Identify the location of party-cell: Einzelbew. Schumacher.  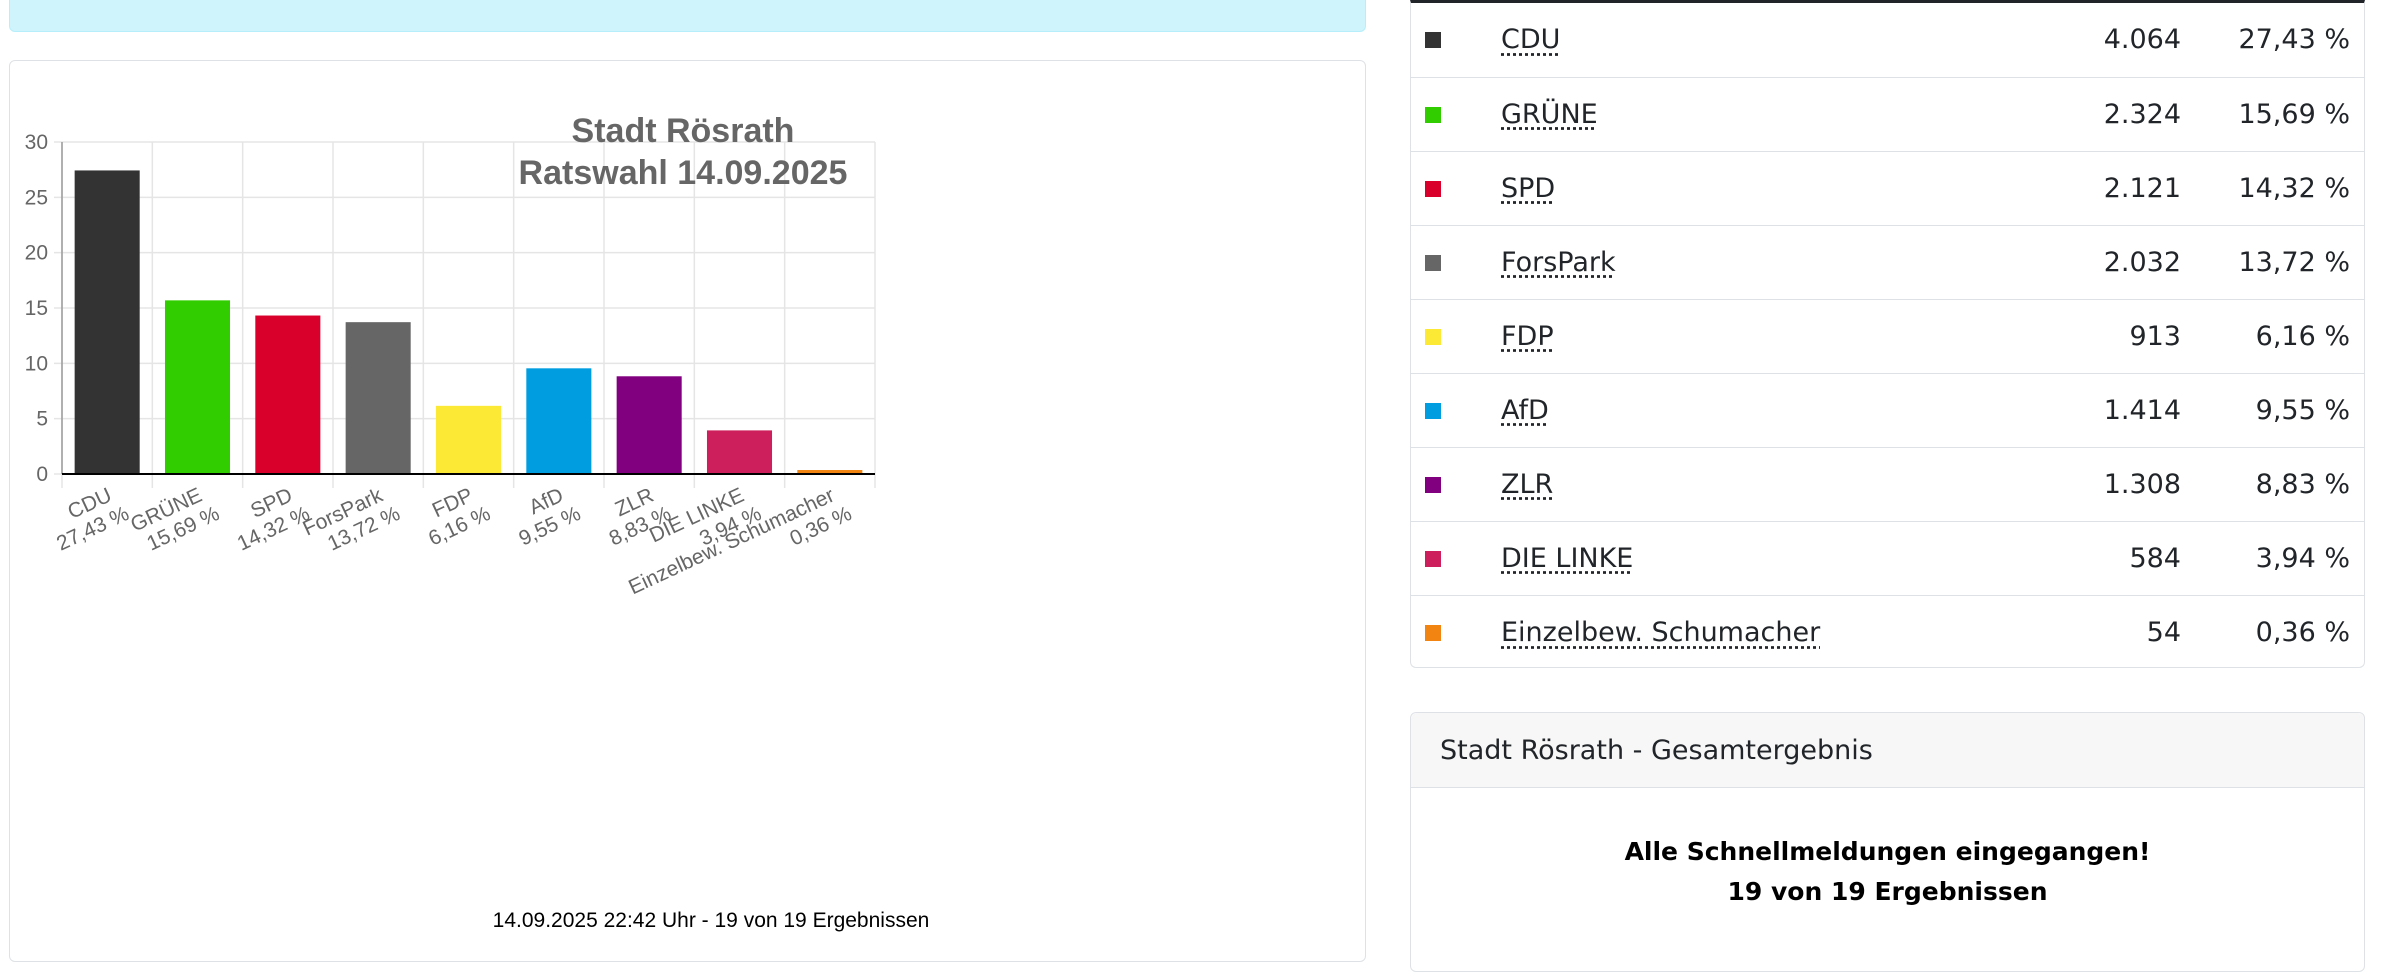
(1741, 632).